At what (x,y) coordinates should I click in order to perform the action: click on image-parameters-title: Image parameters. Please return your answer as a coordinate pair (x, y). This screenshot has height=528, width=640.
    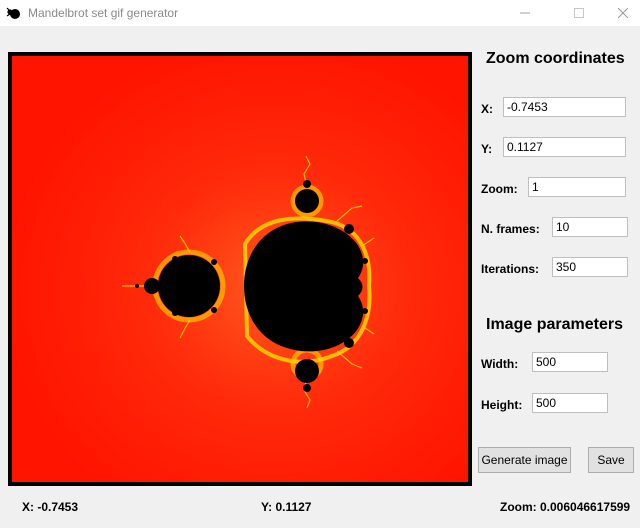
    Looking at the image, I should click on (554, 324).